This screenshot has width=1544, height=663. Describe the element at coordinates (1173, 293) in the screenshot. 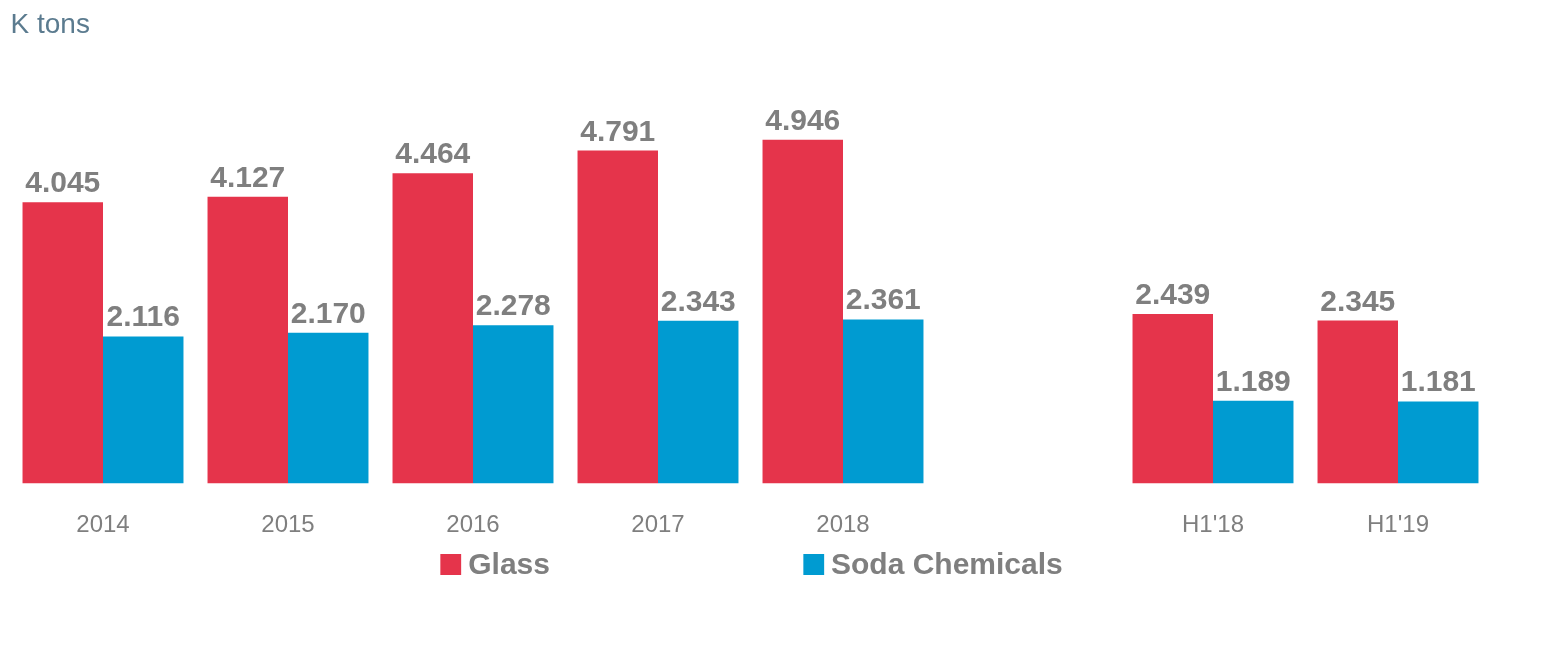

I see `data-label: 2.439` at that location.